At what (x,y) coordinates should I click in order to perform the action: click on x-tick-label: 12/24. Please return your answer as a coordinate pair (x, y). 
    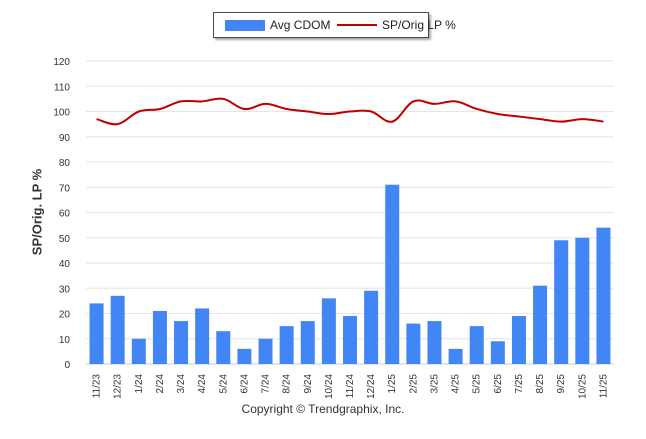
    Looking at the image, I should click on (371, 386).